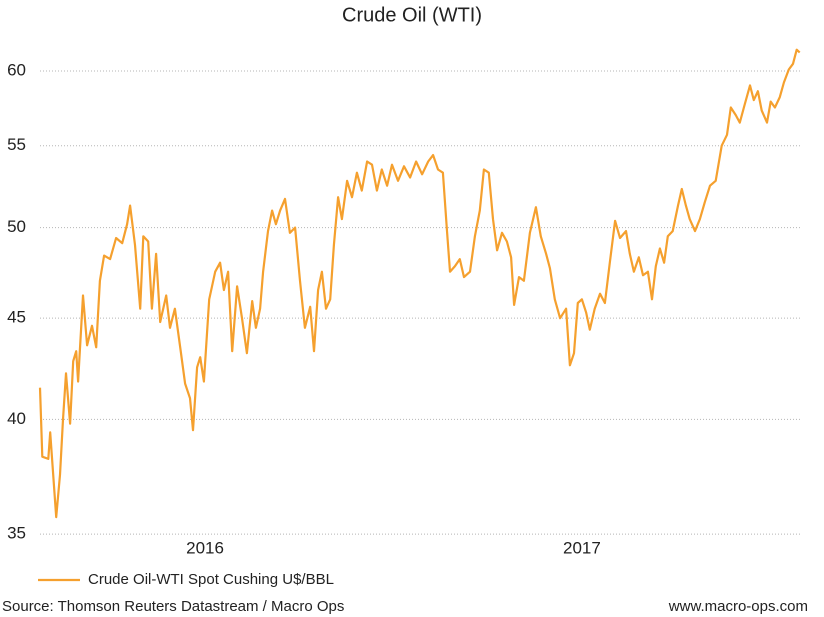  Describe the element at coordinates (16, 317) in the screenshot. I see `y-tick-label: 45` at that location.